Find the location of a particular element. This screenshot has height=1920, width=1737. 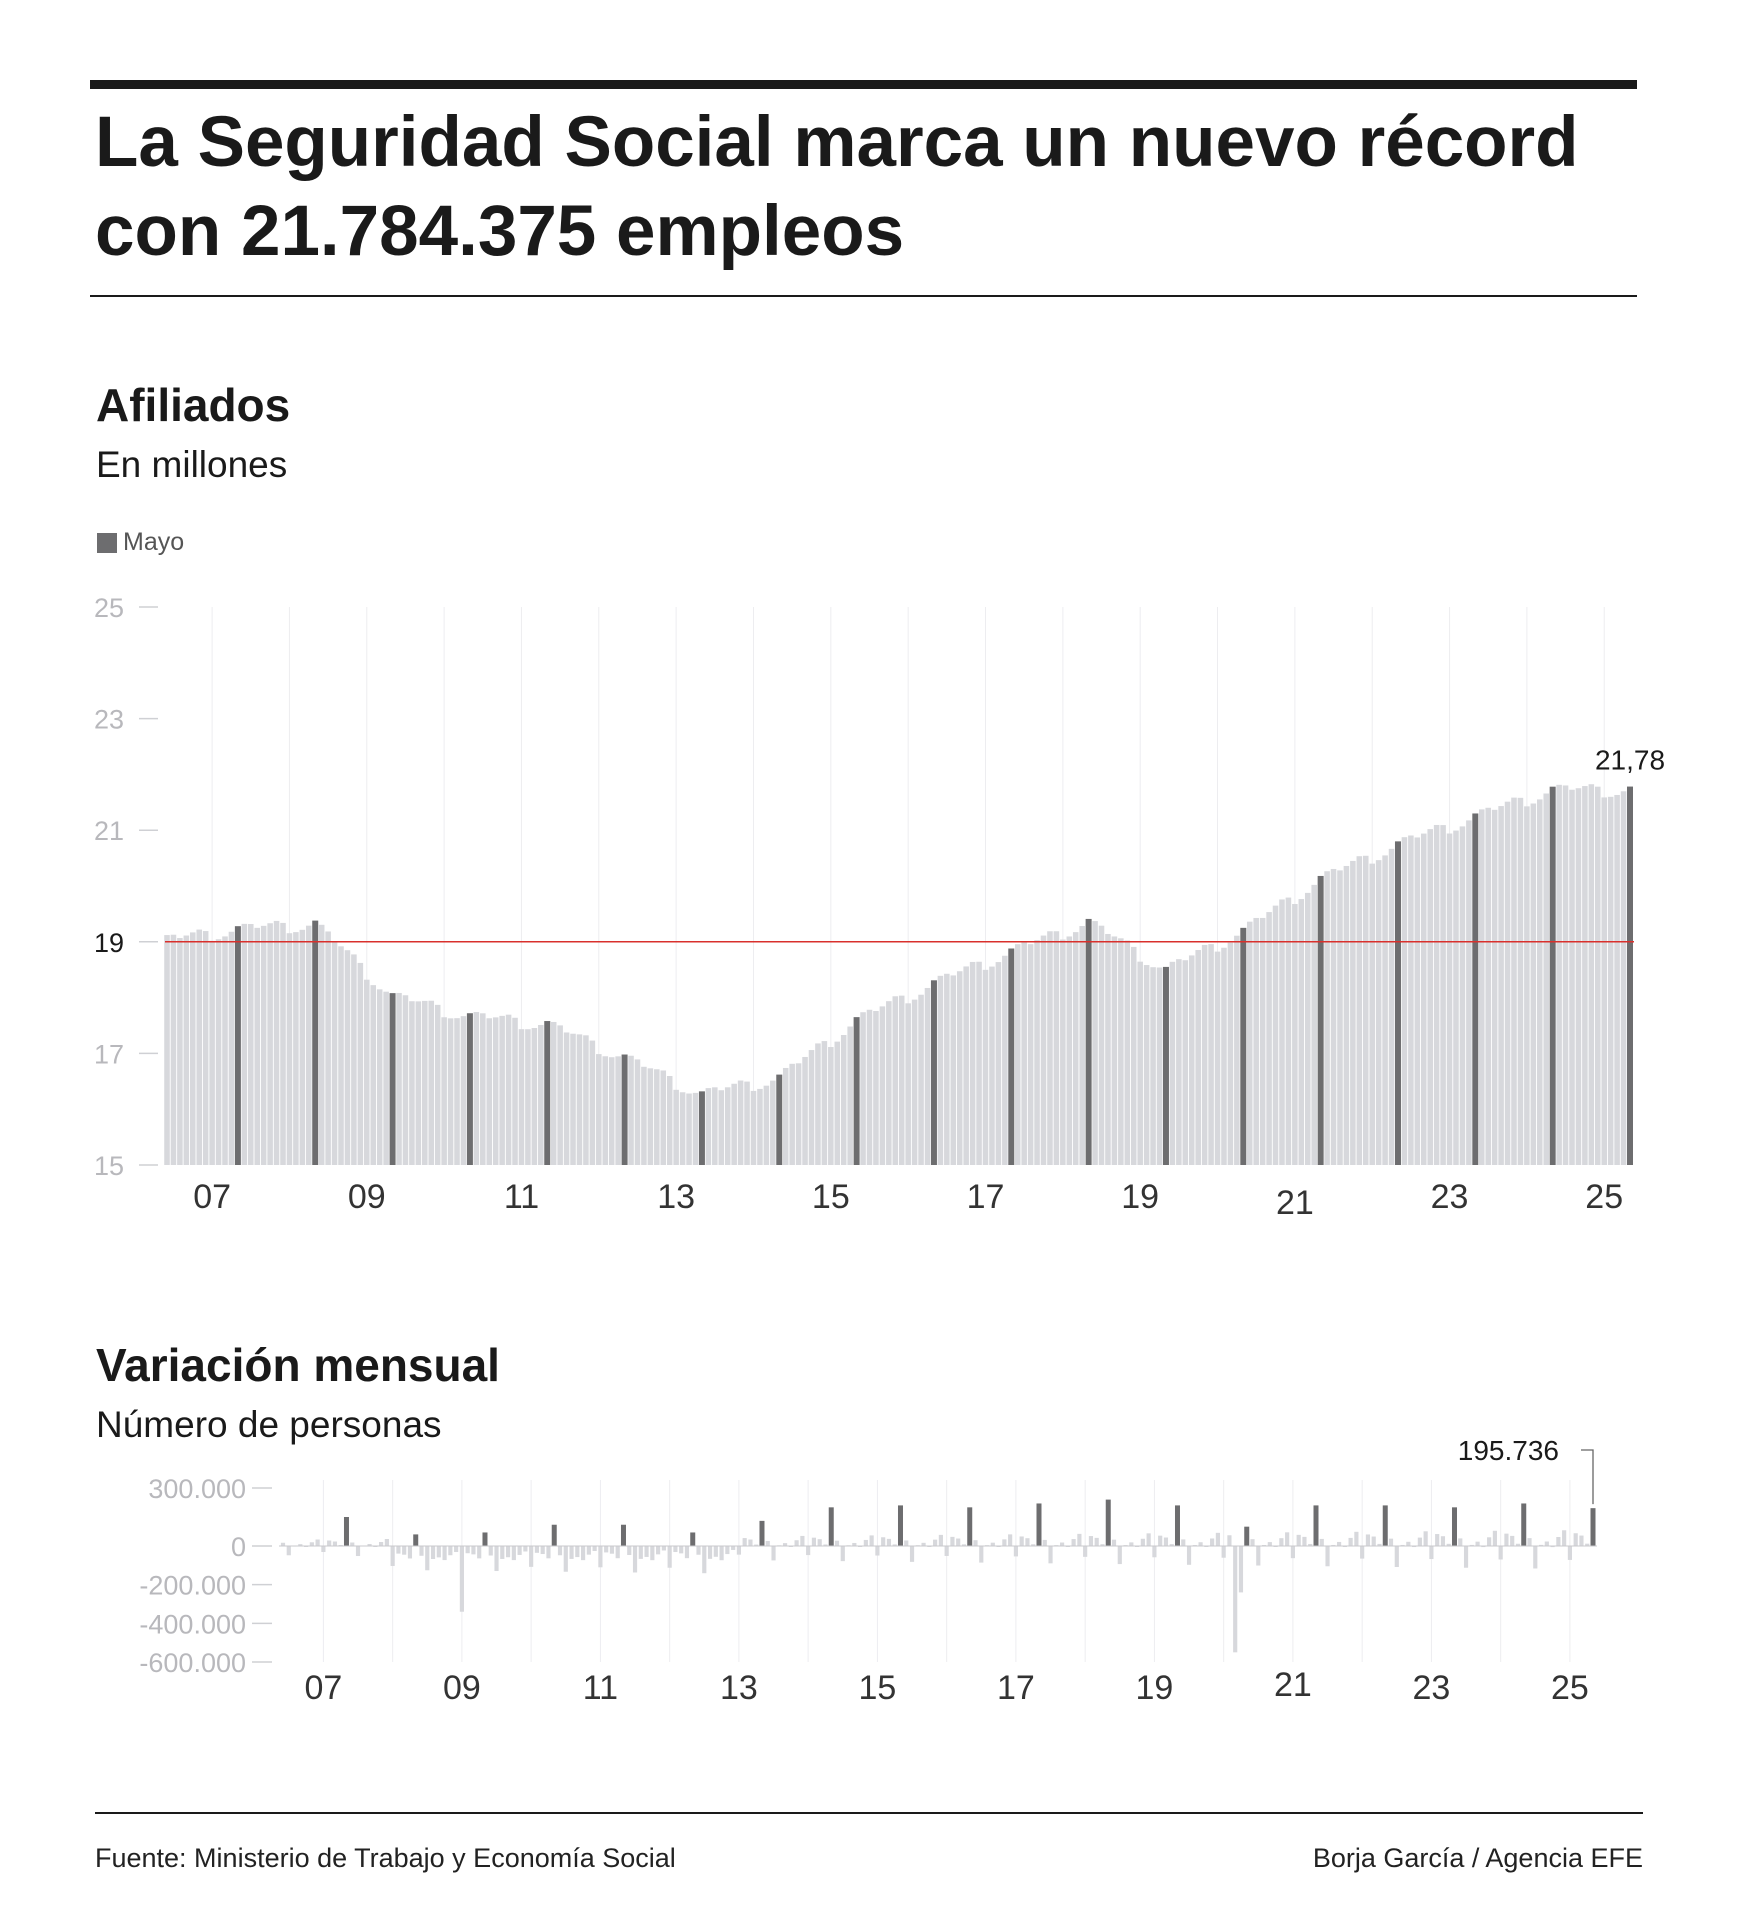

x-tick-label: 17 is located at coordinates (1016, 1688).